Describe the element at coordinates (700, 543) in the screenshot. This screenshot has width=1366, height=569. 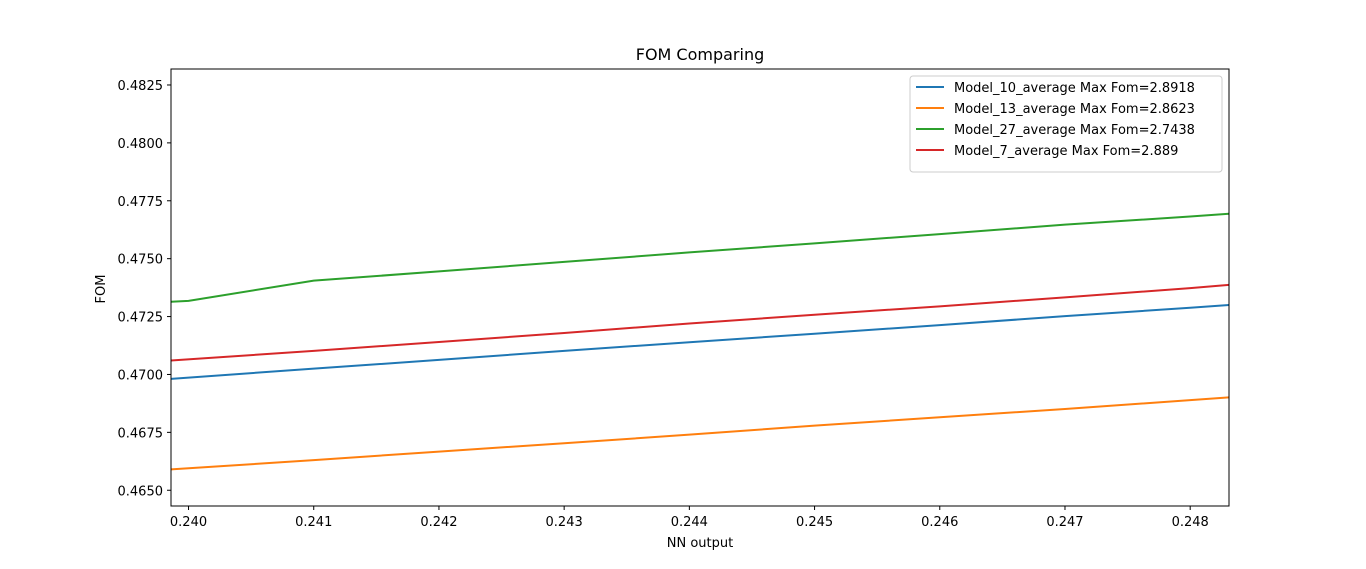
I see `x-axis-label: NN output` at that location.